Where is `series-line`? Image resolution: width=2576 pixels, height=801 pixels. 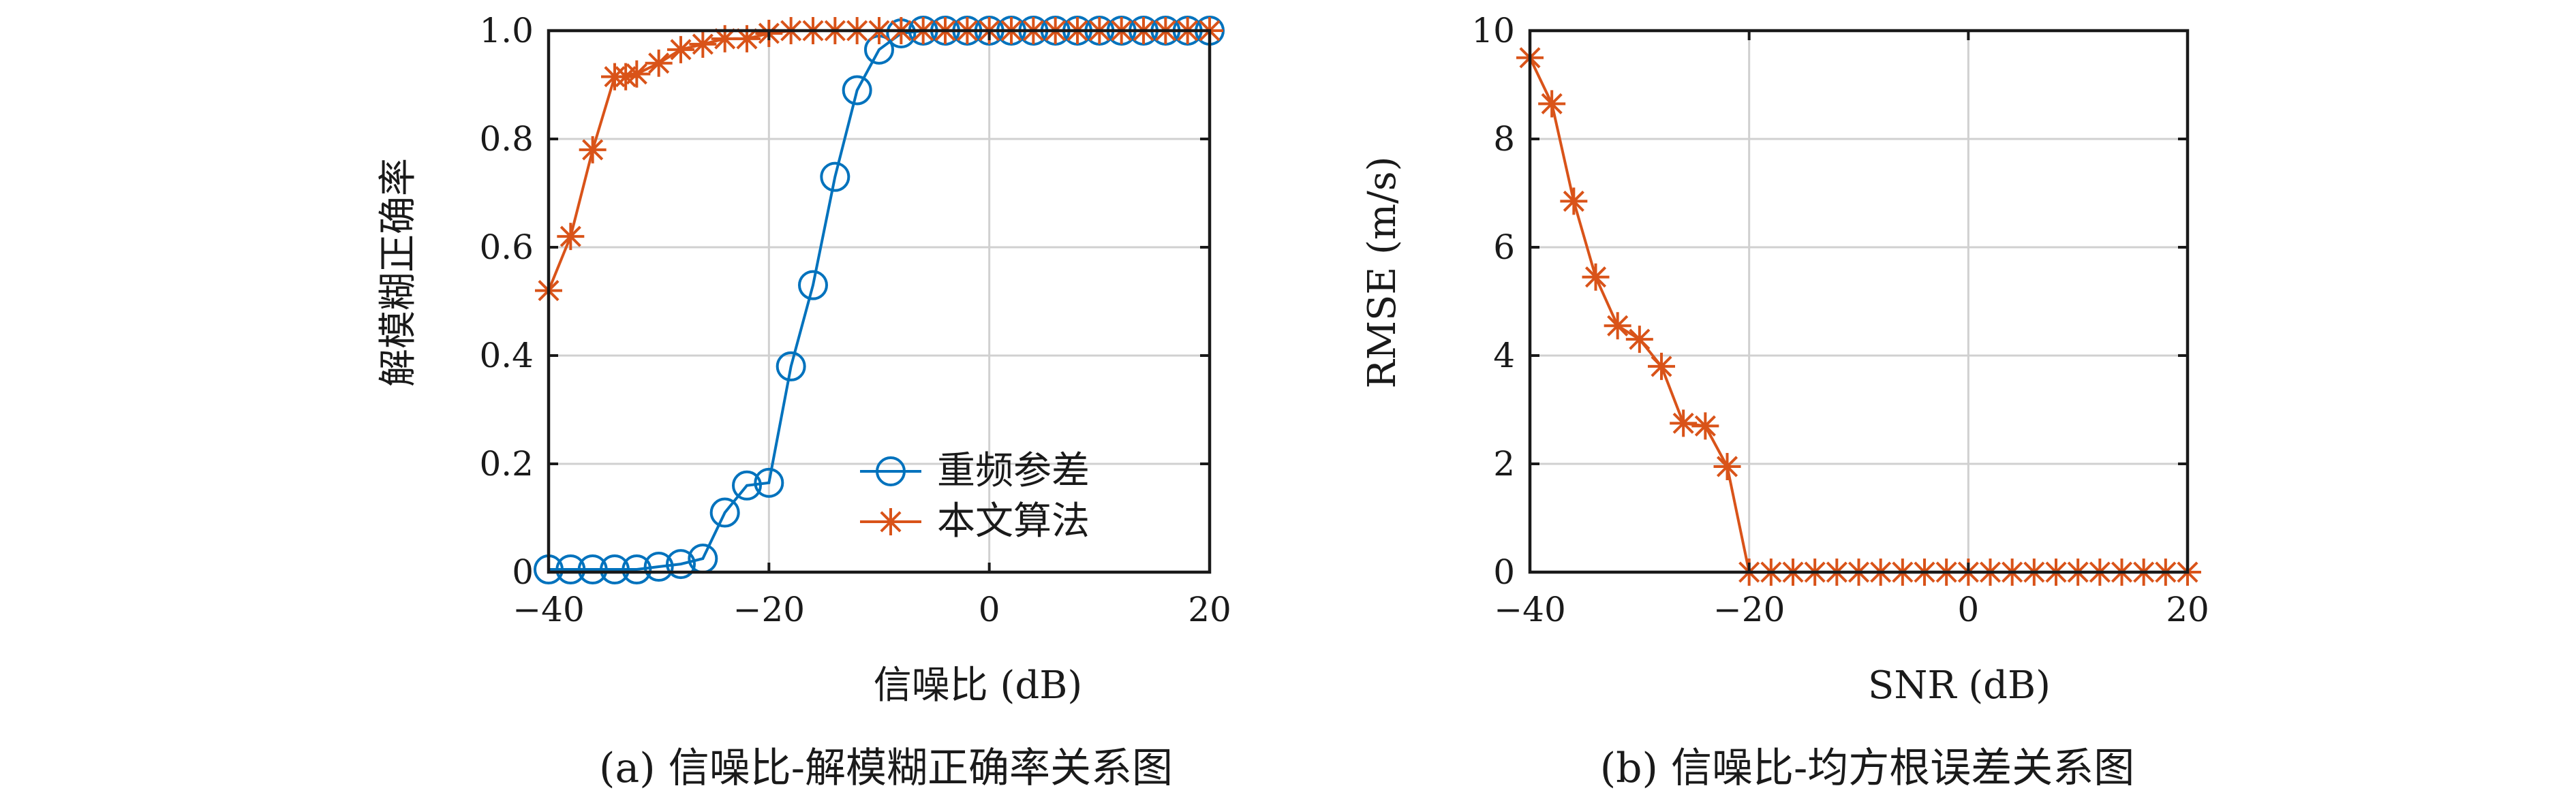
series-line is located at coordinates (878, 160).